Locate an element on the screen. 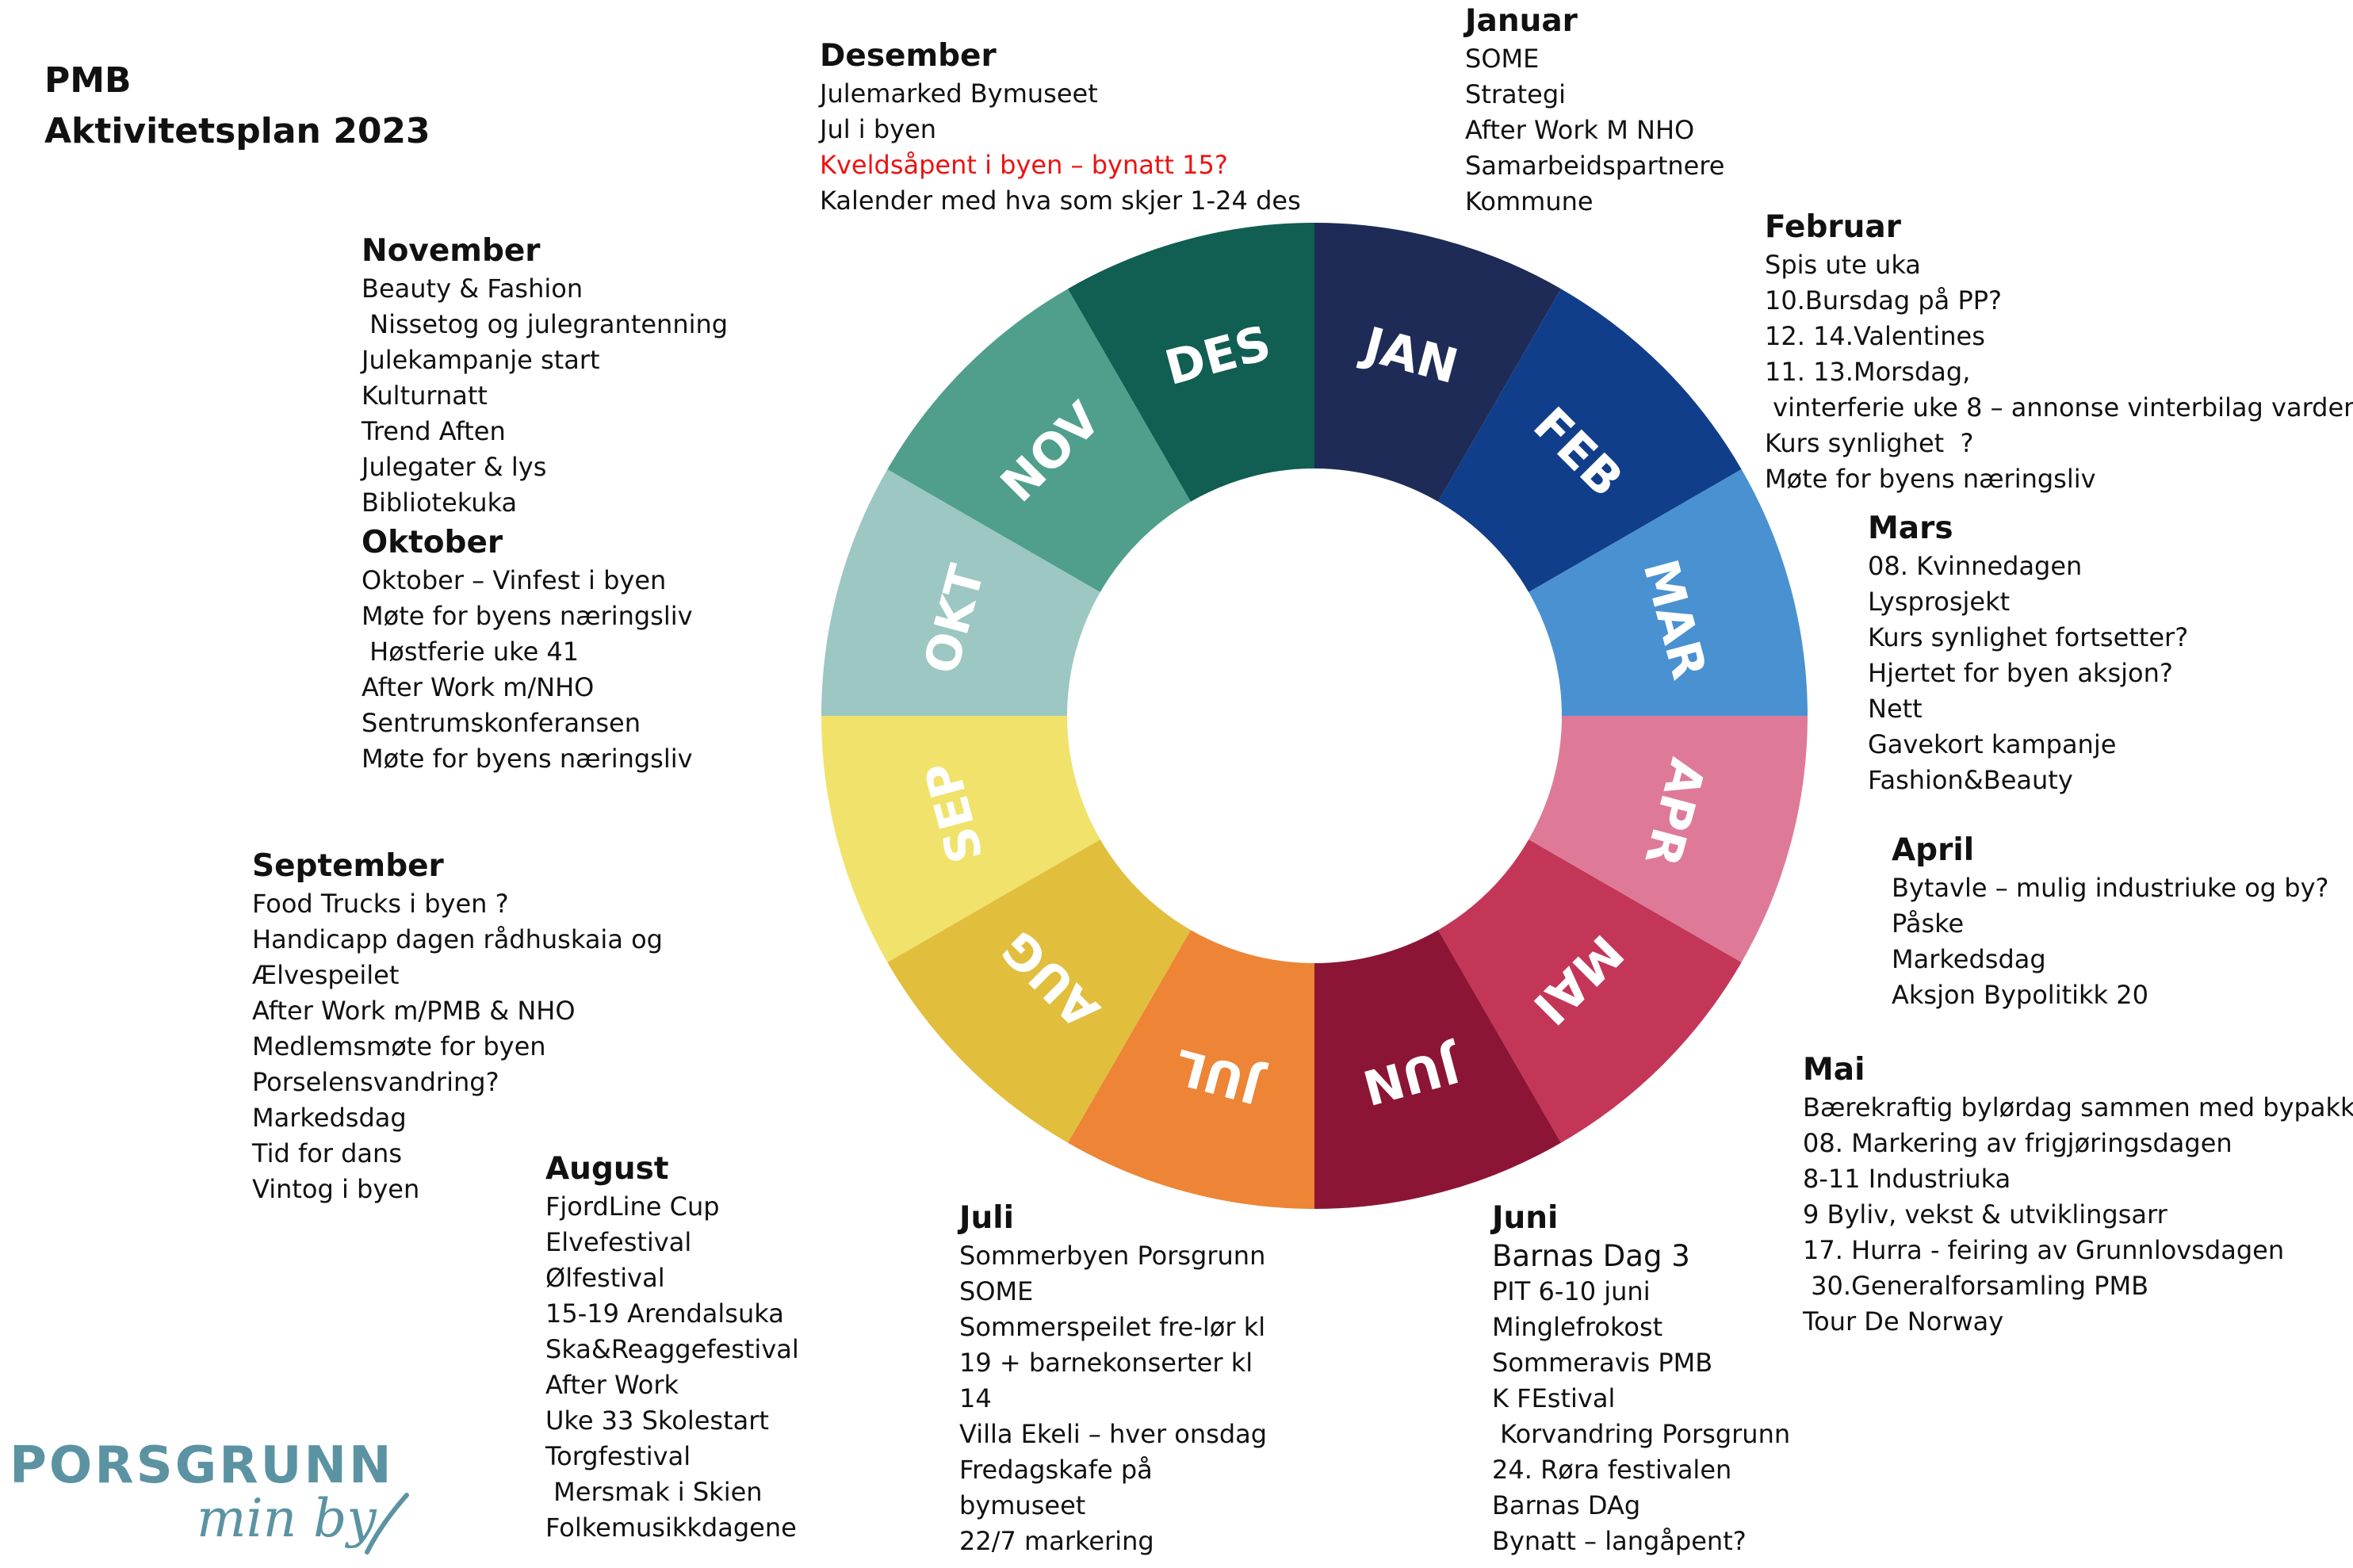  activity-item: K FEstival is located at coordinates (1554, 1398).